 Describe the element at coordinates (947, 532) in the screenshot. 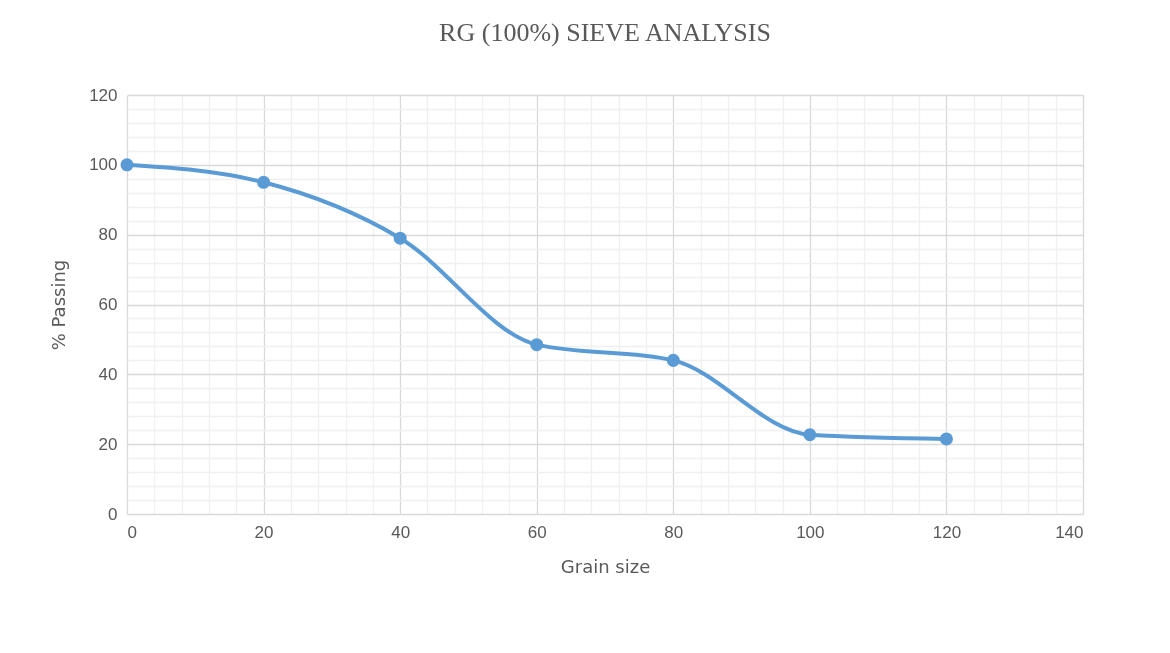

I see `x-tick-label: 120` at that location.